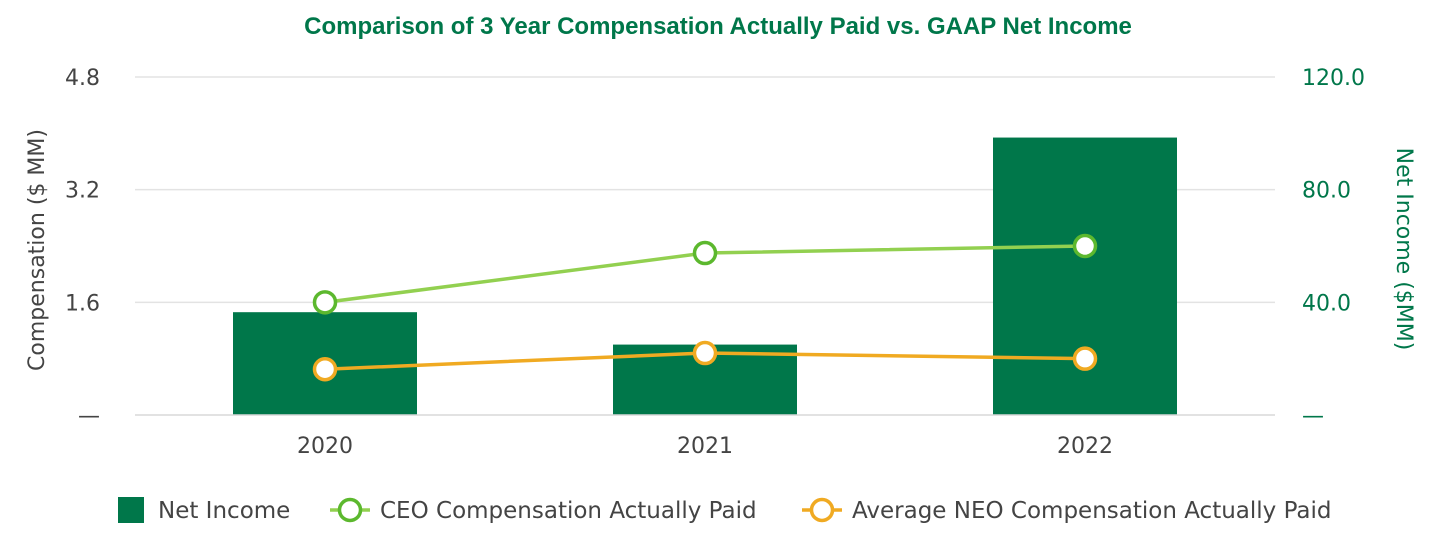  What do you see at coordinates (82, 303) in the screenshot?
I see `y-left-tick-label: 1.6` at bounding box center [82, 303].